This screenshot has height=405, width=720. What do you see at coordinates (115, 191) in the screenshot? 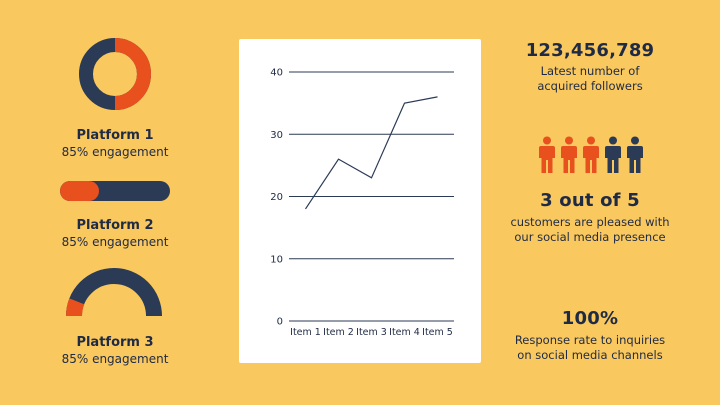
I see `progress-bar` at bounding box center [115, 191].